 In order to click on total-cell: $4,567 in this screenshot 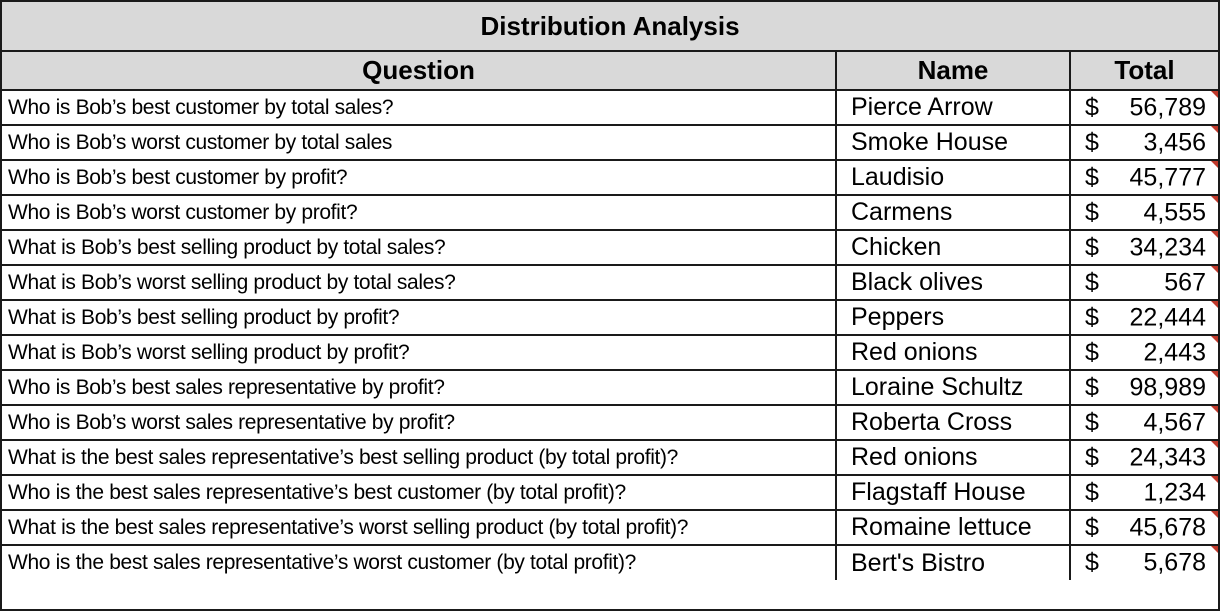, I will do `click(1143, 422)`.